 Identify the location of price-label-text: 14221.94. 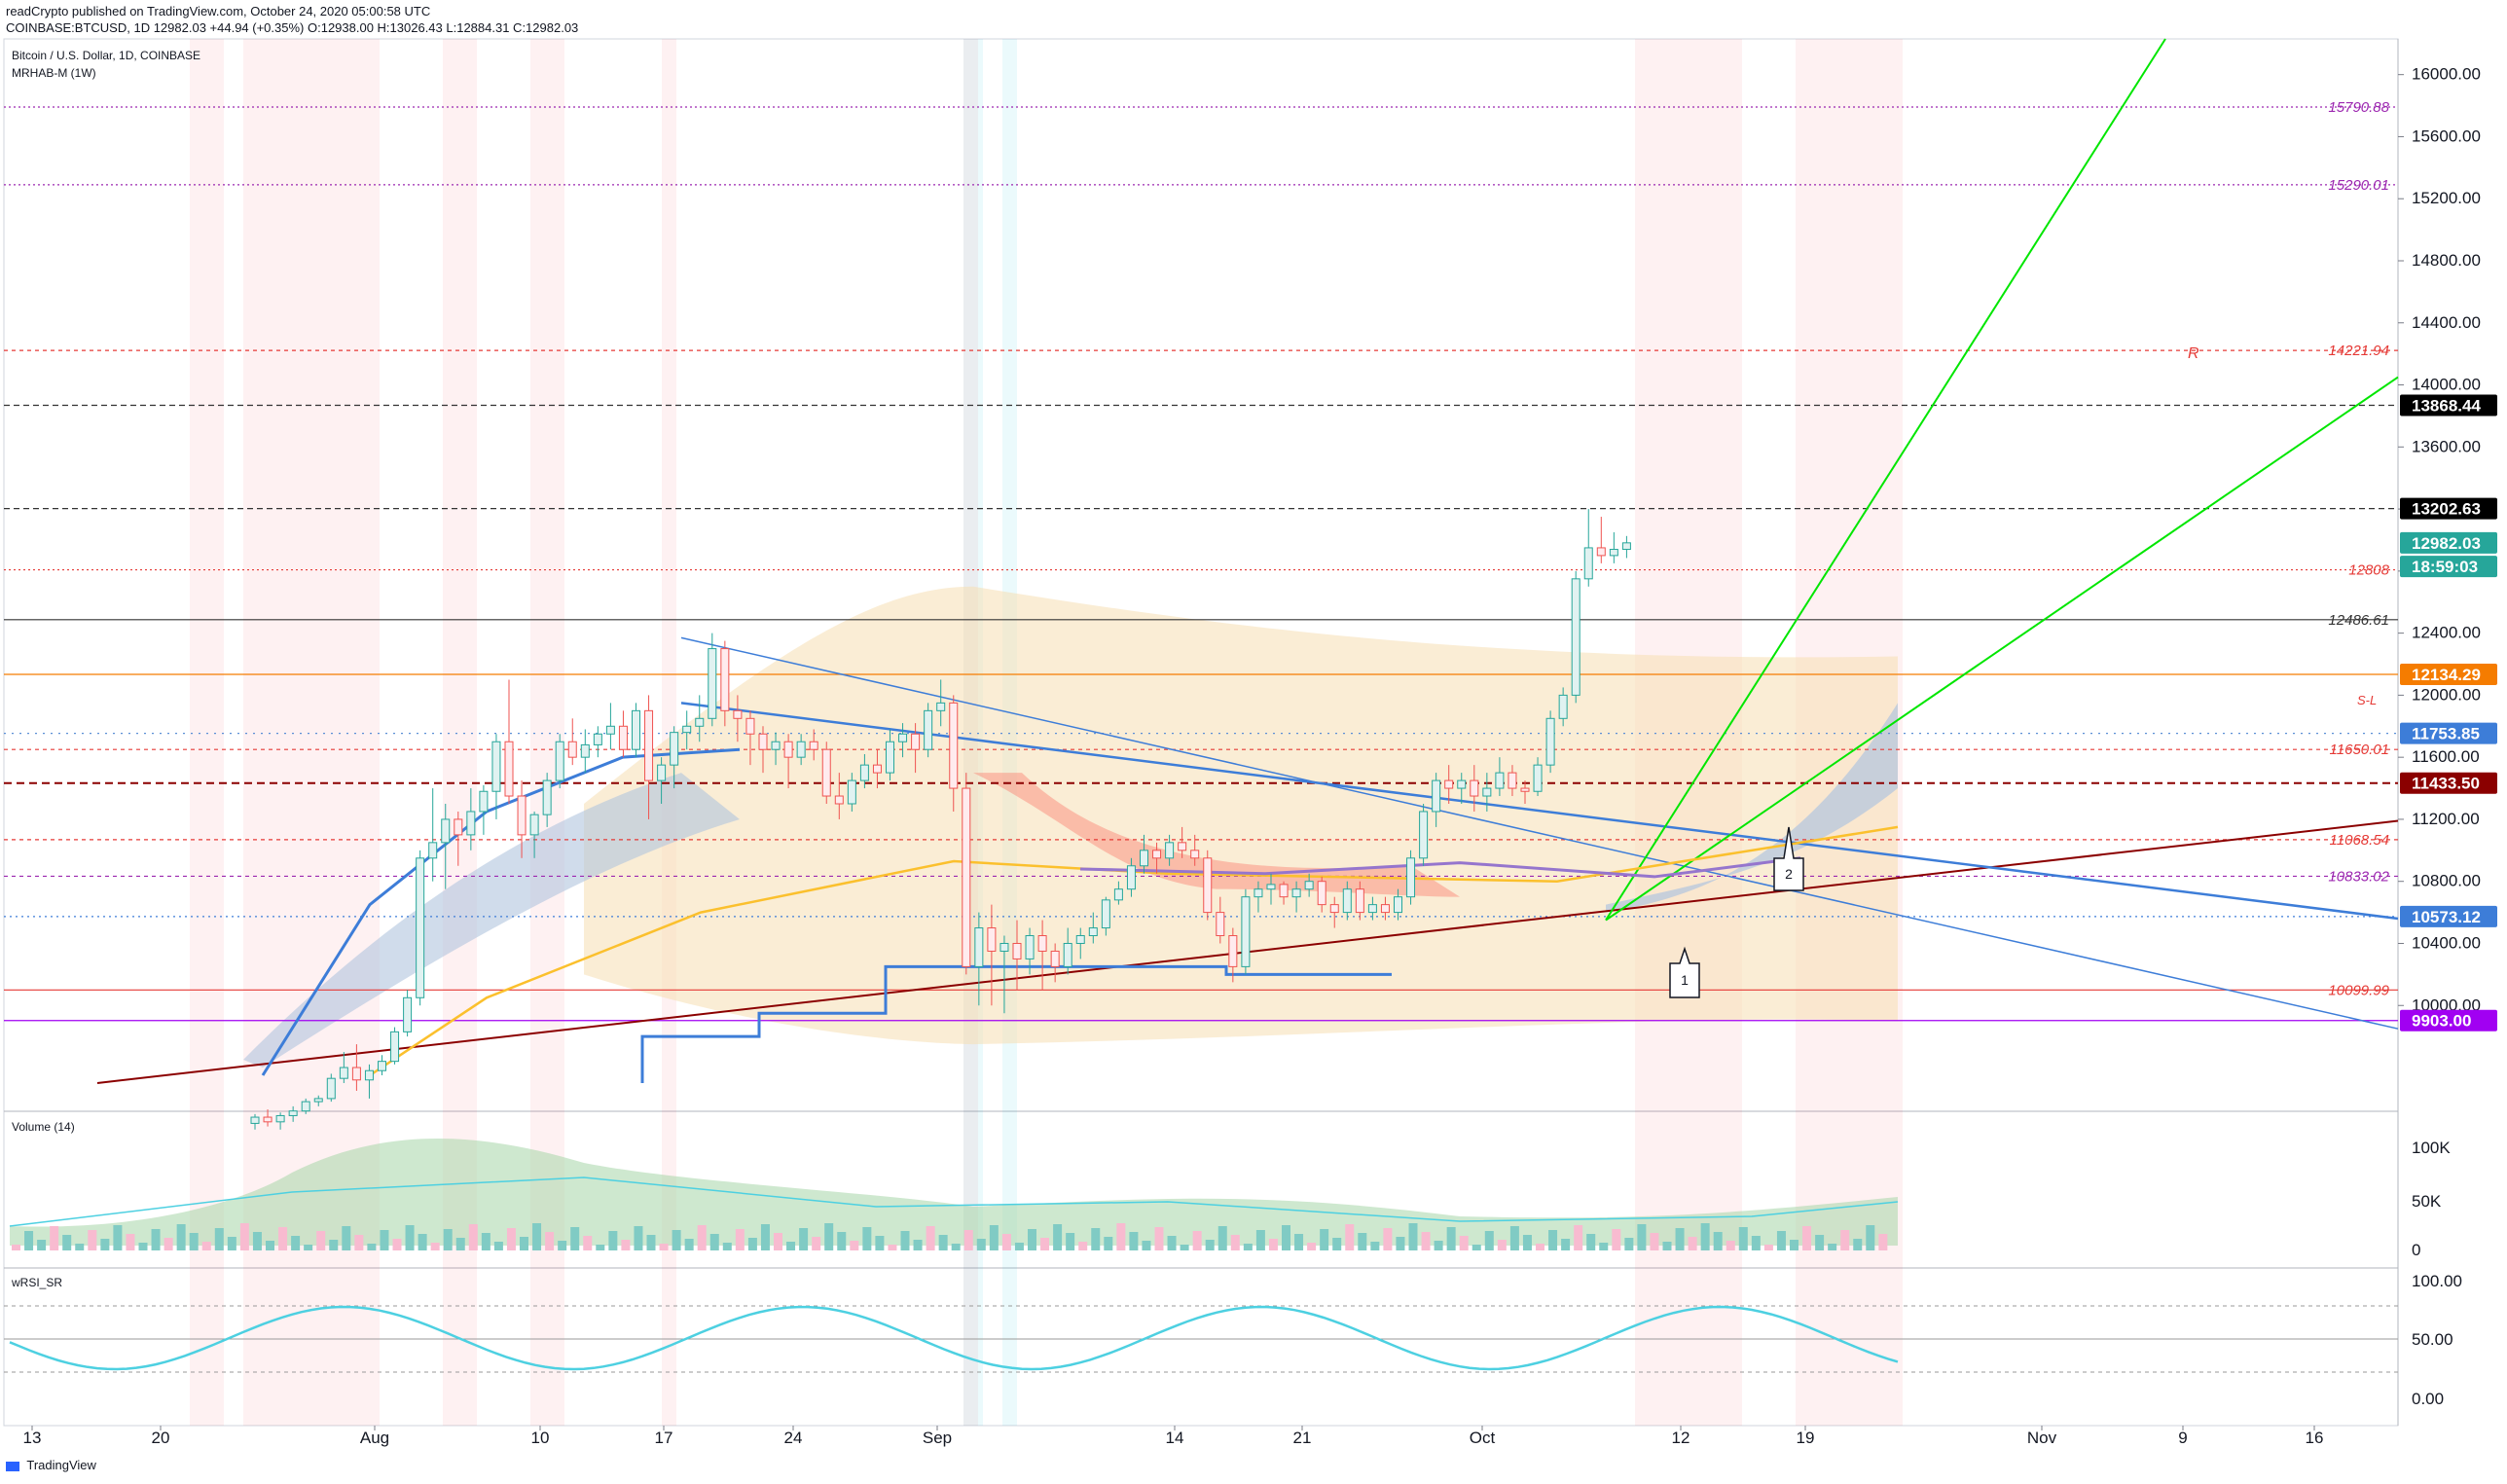
(2359, 351).